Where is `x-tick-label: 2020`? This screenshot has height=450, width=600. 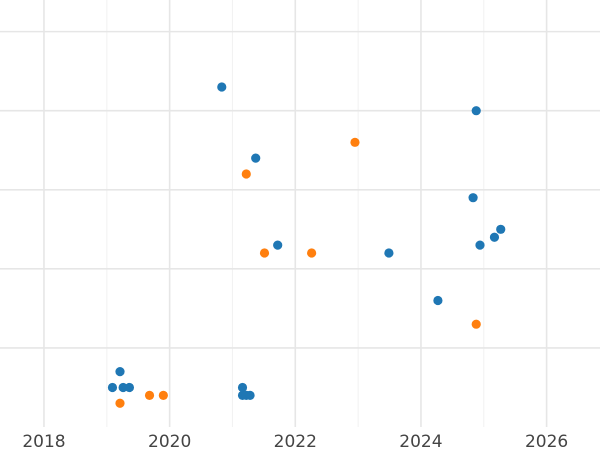
x-tick-label: 2020 is located at coordinates (169, 441).